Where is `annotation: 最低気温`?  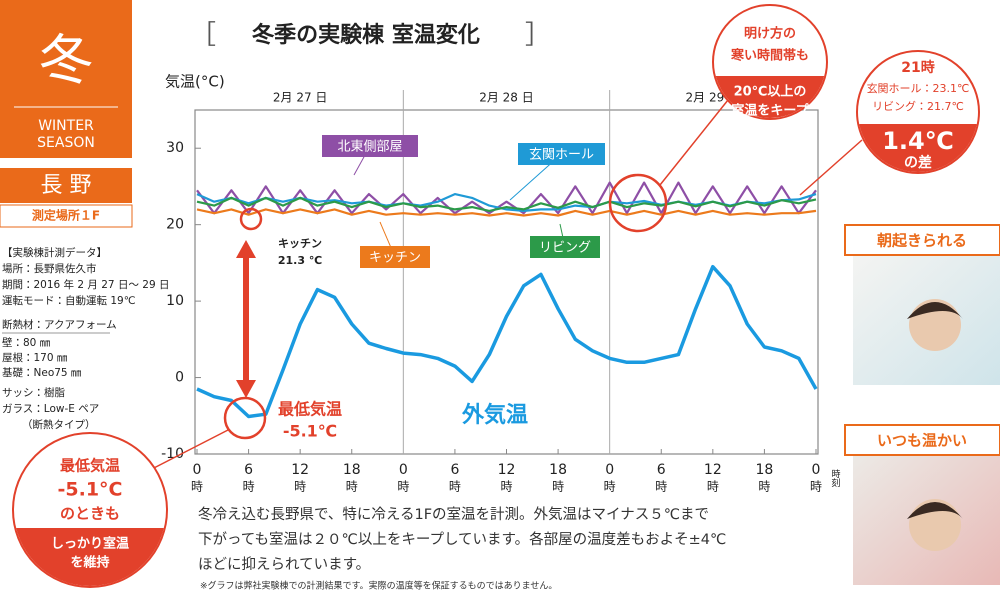 annotation: 最低気温 is located at coordinates (310, 409).